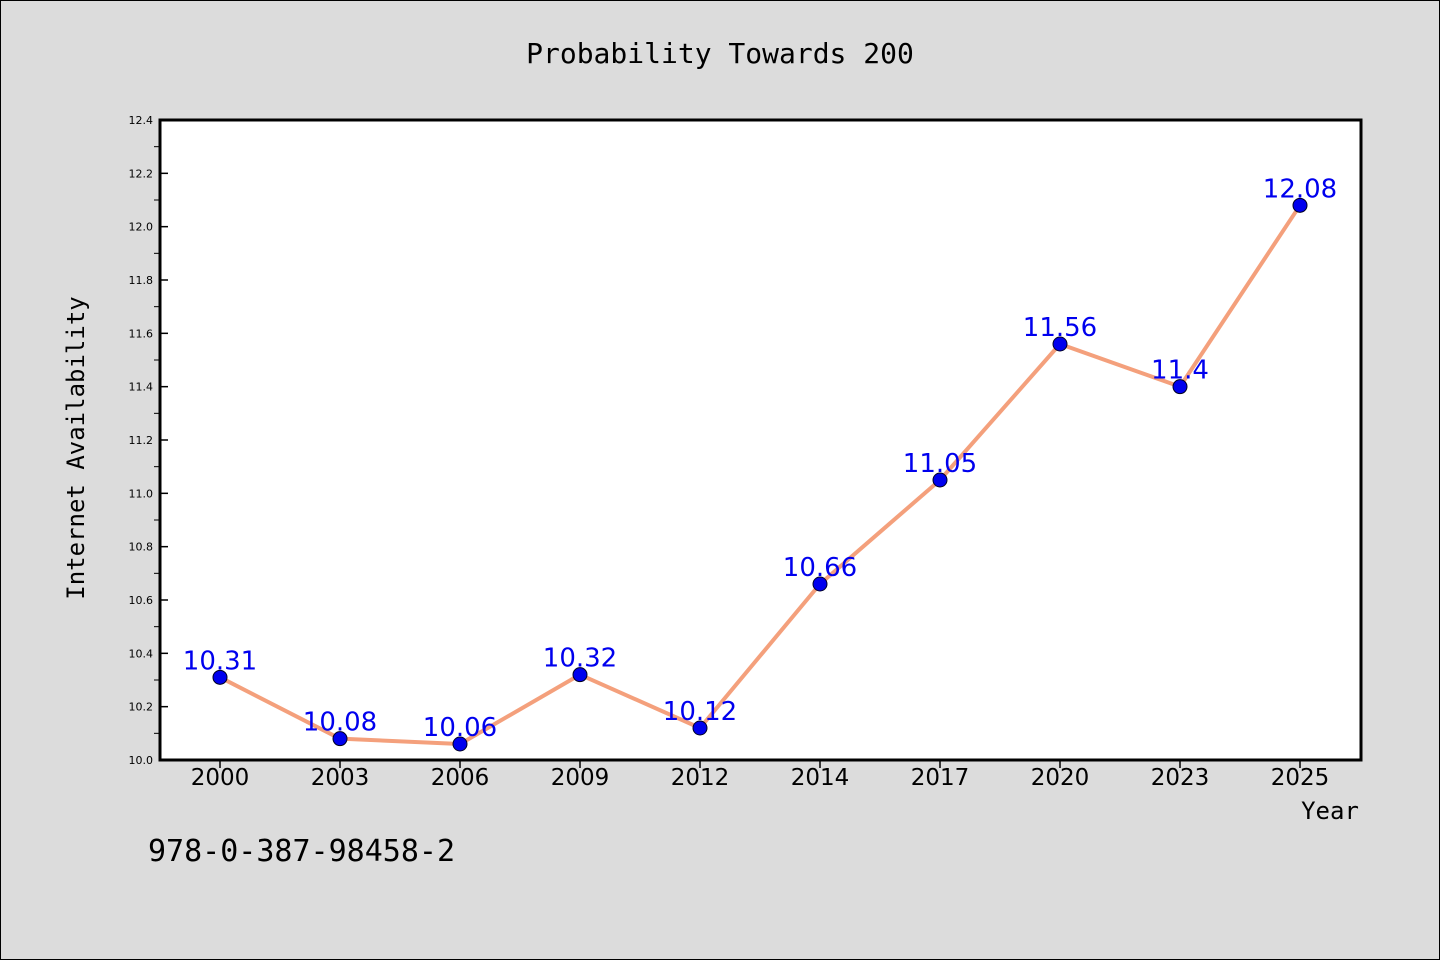 This screenshot has height=960, width=1440. Describe the element at coordinates (1300, 189) in the screenshot. I see `data-label: 12.08` at that location.